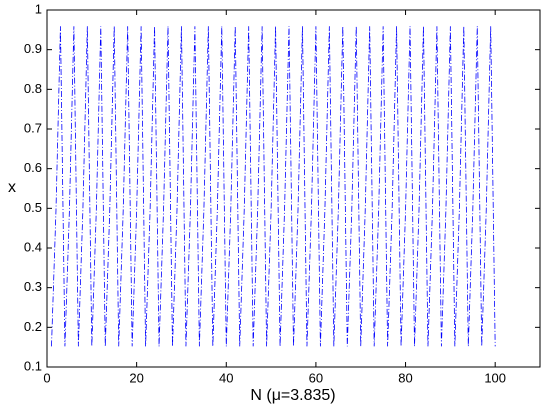  What do you see at coordinates (33, 246) in the screenshot?
I see `y-tick-label: 0.4` at bounding box center [33, 246].